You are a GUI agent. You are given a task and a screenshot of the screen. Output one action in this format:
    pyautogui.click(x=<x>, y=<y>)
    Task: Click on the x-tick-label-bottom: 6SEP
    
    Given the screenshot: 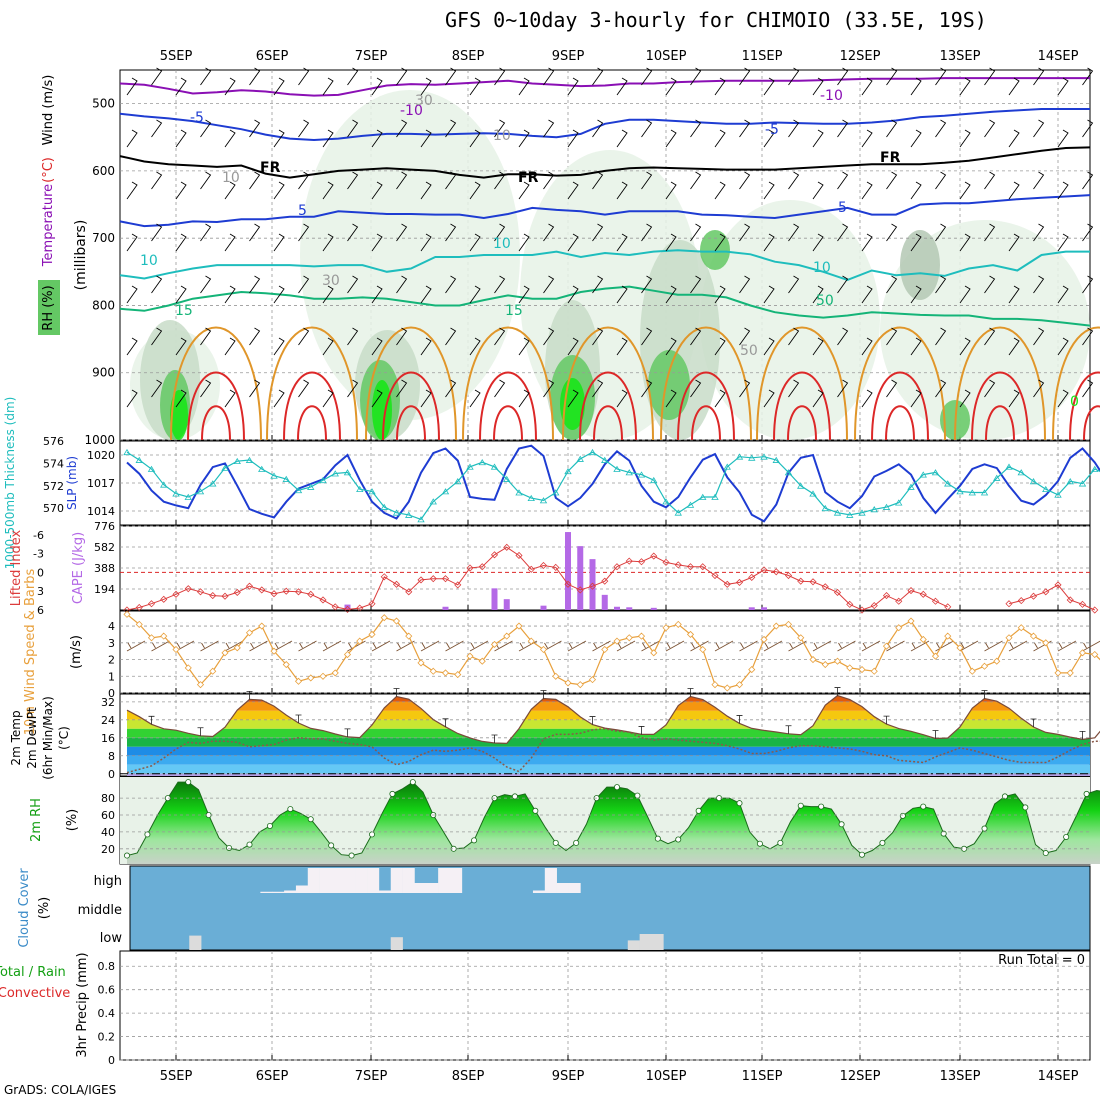 What is the action you would take?
    pyautogui.click(x=272, y=1076)
    